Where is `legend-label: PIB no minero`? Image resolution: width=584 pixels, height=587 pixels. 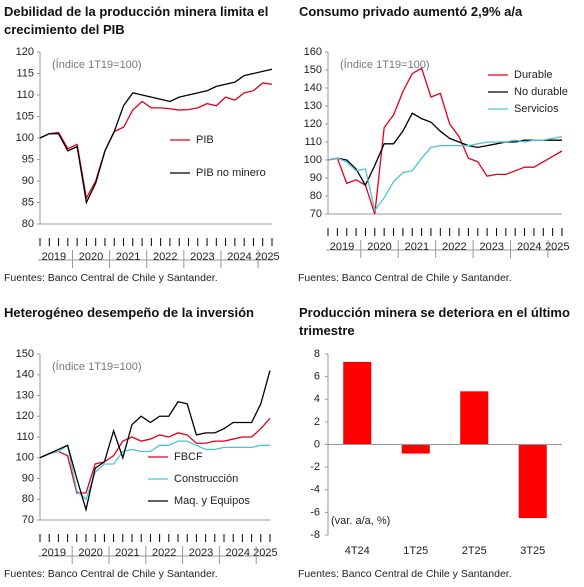
legend-label: PIB no minero is located at coordinates (231, 173).